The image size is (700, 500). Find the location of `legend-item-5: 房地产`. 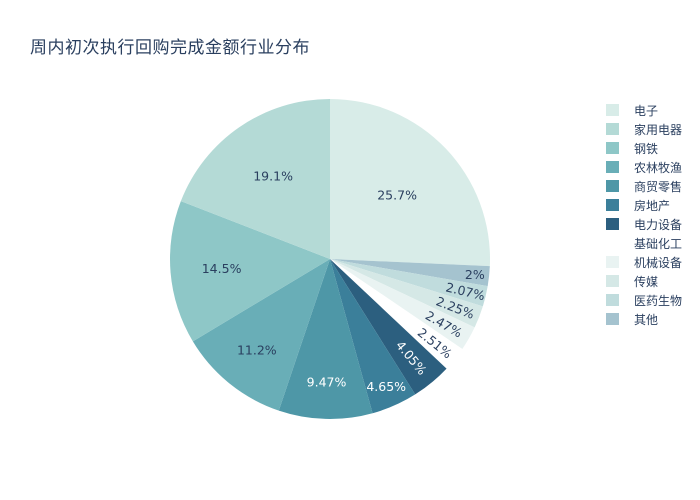

legend-item-5: 房地产 is located at coordinates (644, 205).